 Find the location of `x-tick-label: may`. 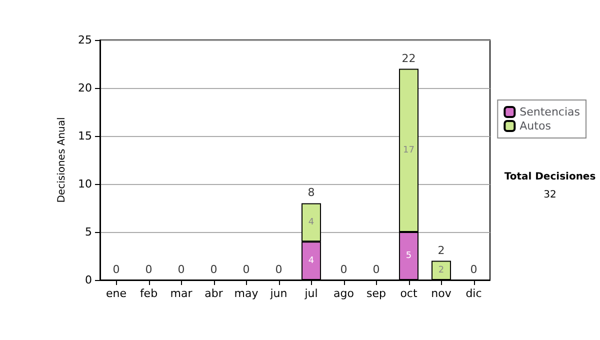

x-tick-label: may is located at coordinates (246, 293).